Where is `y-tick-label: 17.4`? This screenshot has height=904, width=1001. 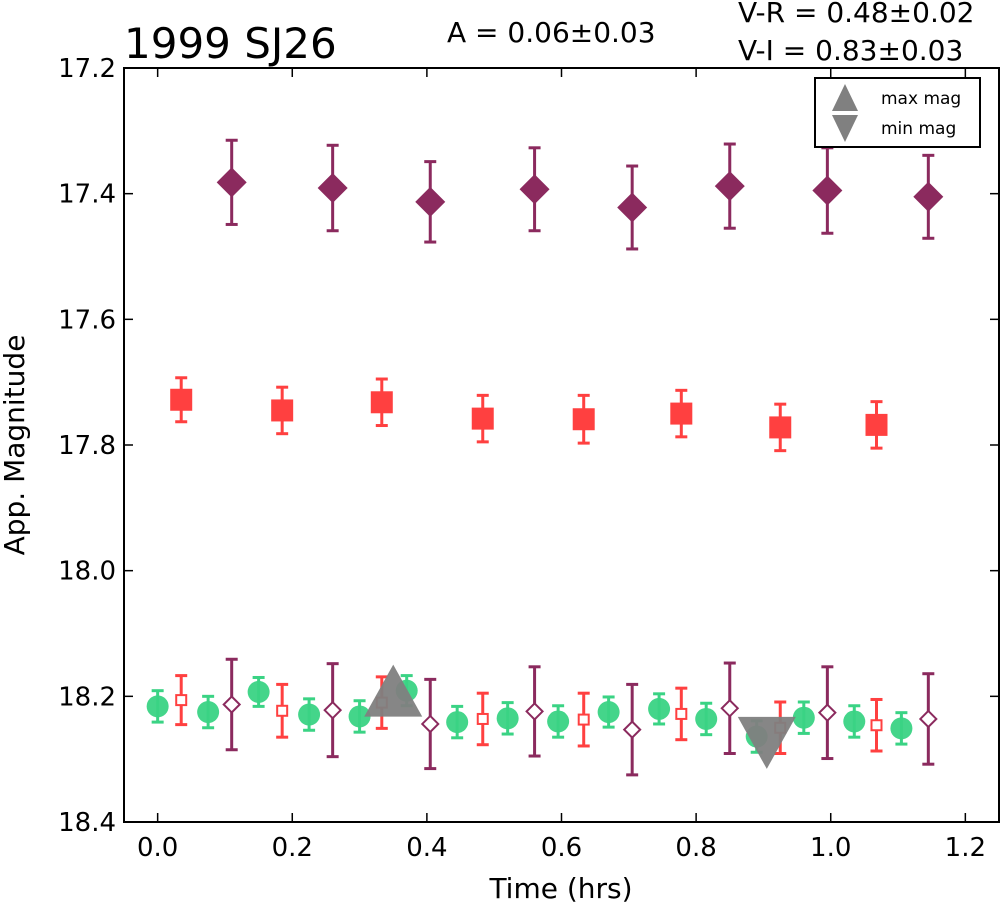 y-tick-label: 17.4 is located at coordinates (87, 195).